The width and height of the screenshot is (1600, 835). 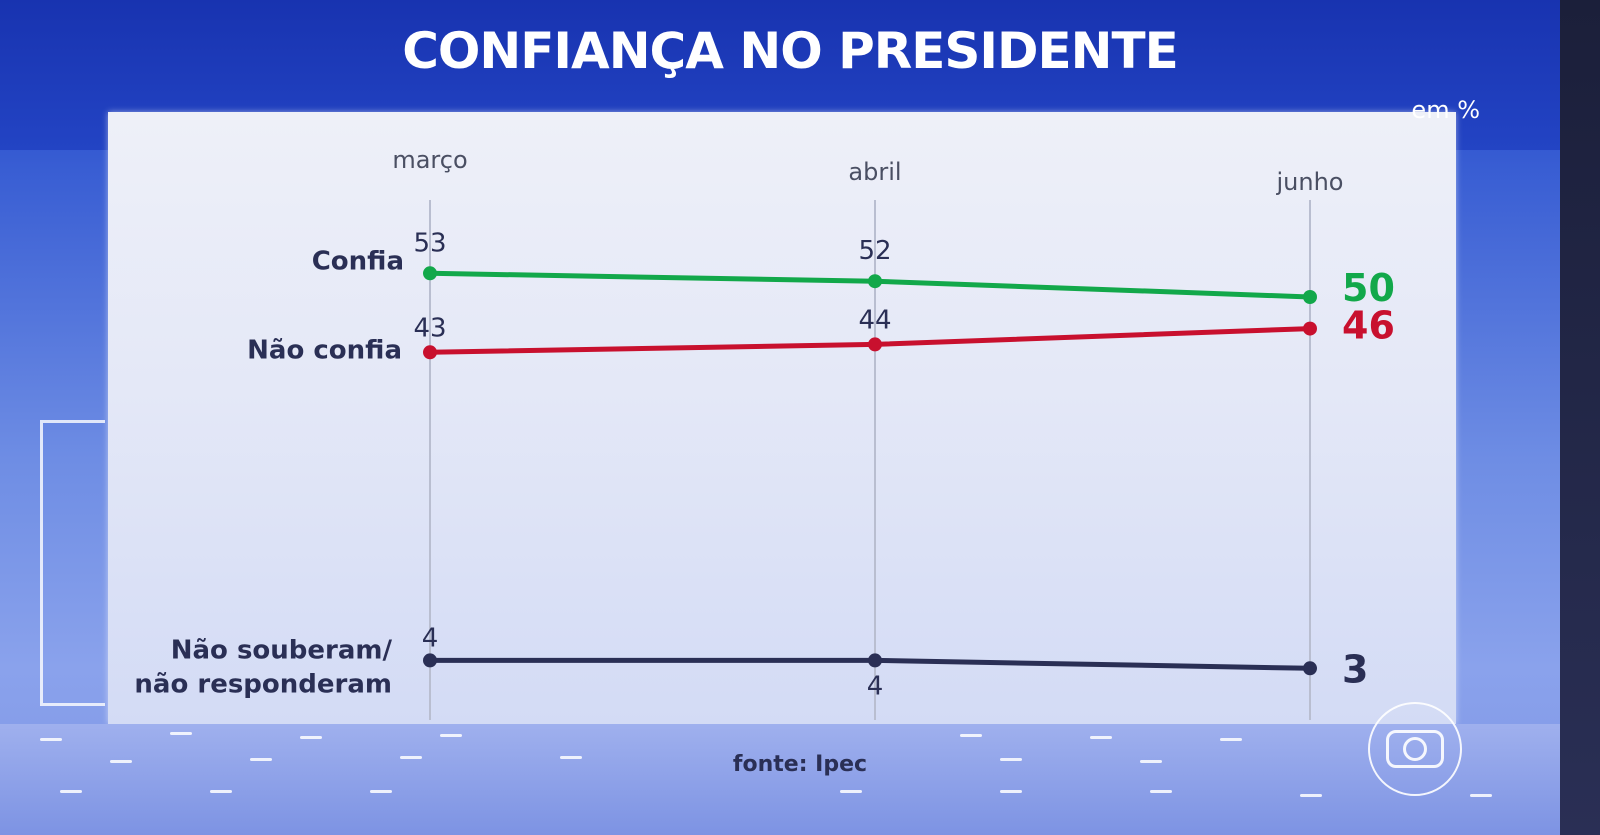 What do you see at coordinates (1355, 669) in the screenshot?
I see `data-label: 3` at bounding box center [1355, 669].